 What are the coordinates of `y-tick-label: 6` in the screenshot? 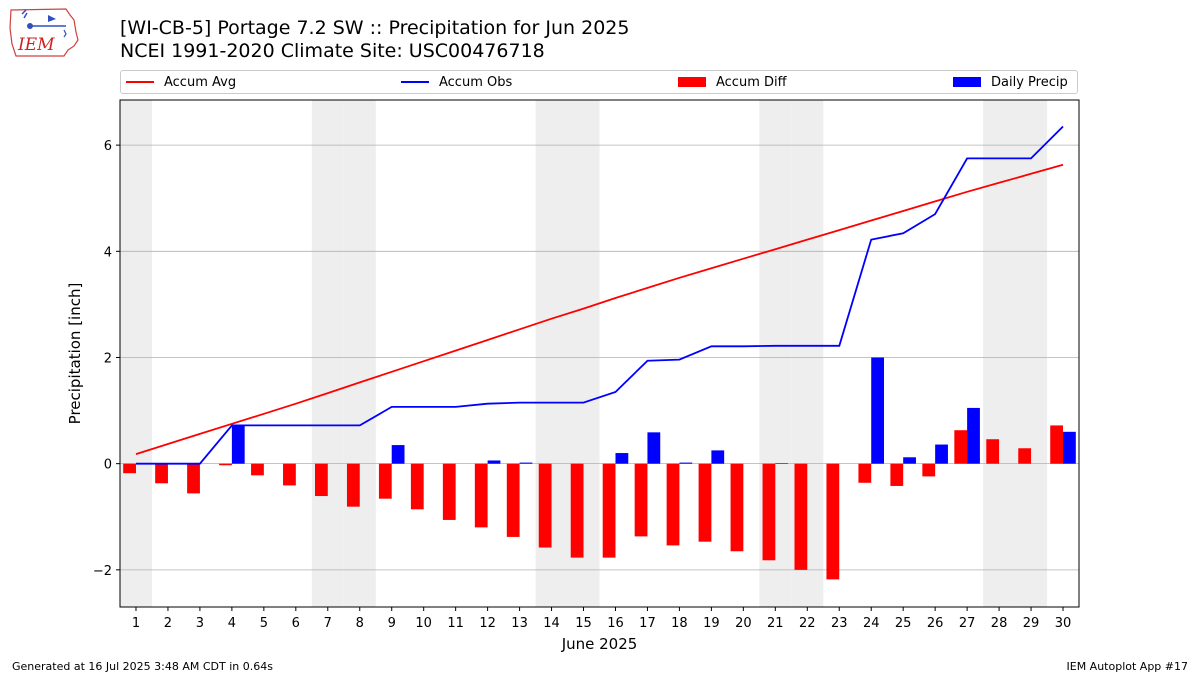 It's located at (108, 146).